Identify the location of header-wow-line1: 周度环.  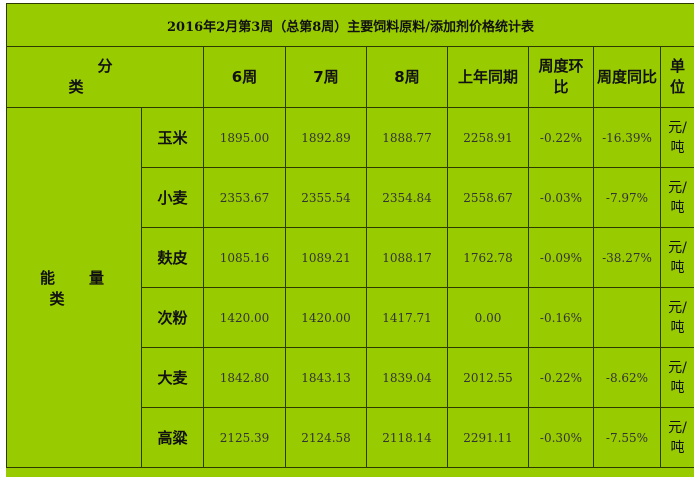
(561, 66).